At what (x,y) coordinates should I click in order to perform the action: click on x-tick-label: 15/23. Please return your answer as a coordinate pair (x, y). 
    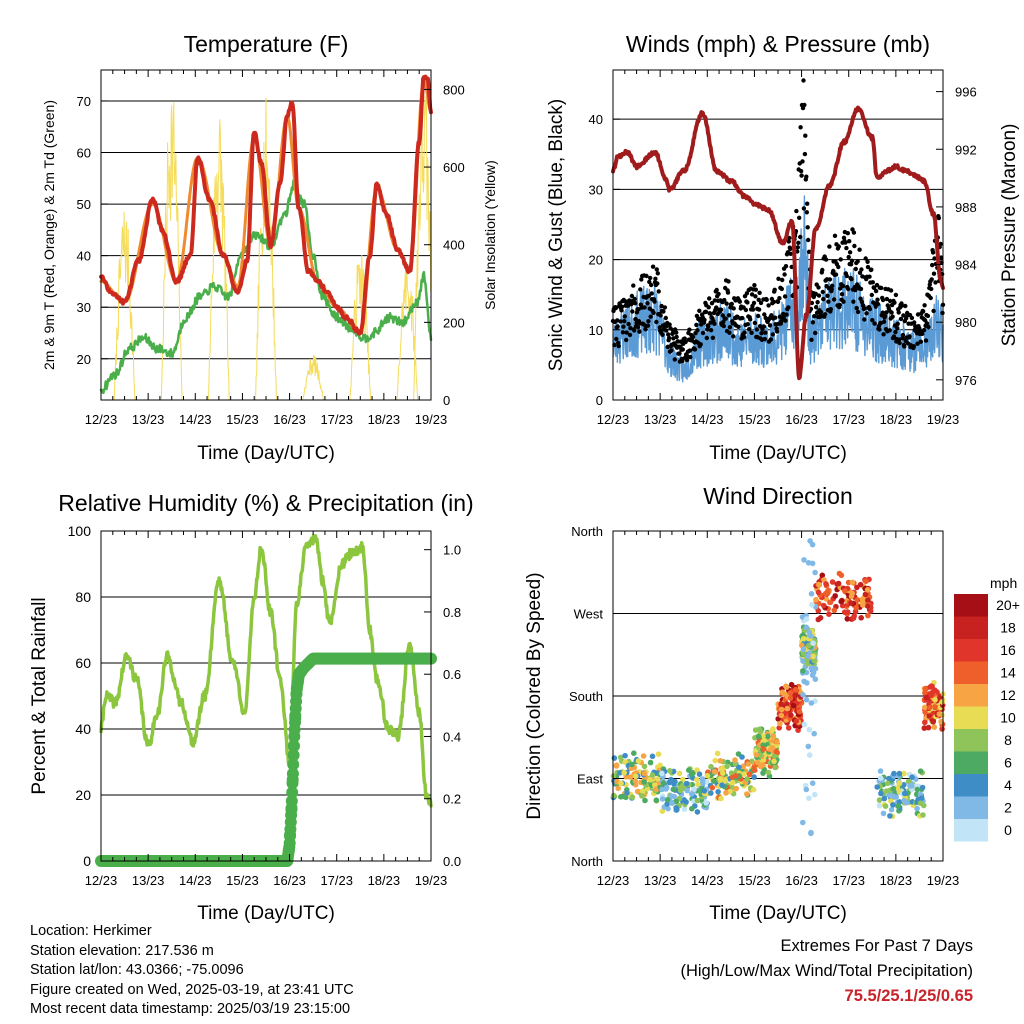
    Looking at the image, I should click on (754, 880).